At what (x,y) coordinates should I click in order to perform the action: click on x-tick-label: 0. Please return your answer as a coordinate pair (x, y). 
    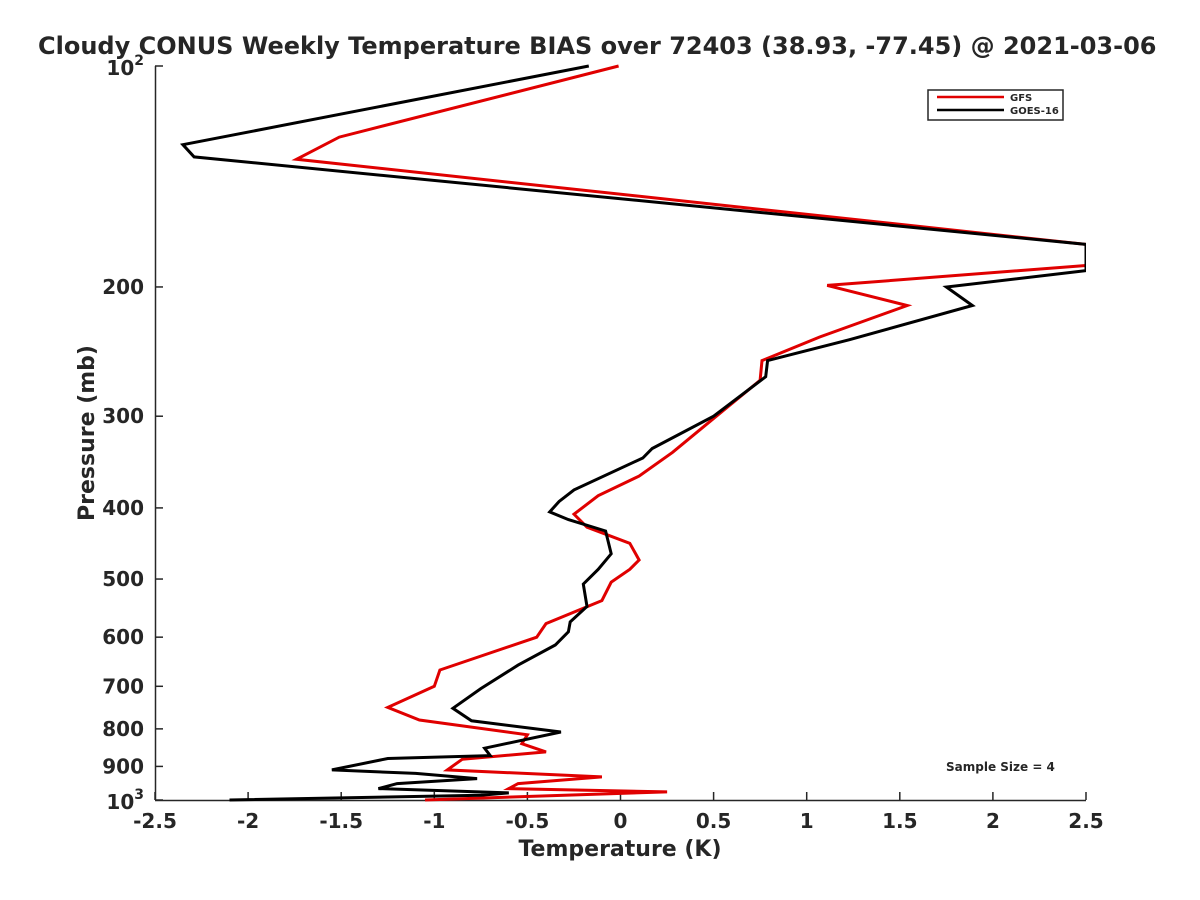
    Looking at the image, I should click on (621, 821).